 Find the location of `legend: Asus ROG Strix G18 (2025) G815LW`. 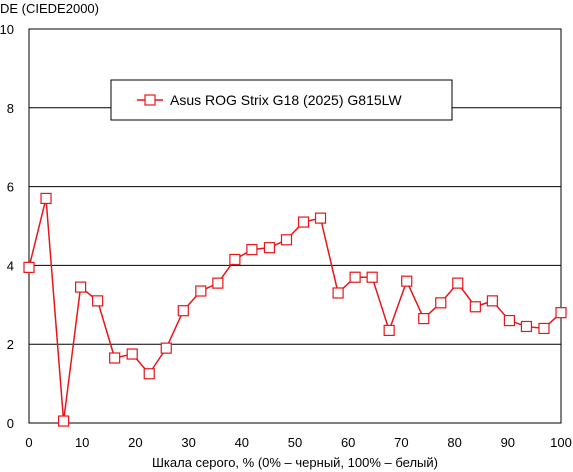

legend: Asus ROG Strix G18 (2025) G815LW is located at coordinates (281, 100).